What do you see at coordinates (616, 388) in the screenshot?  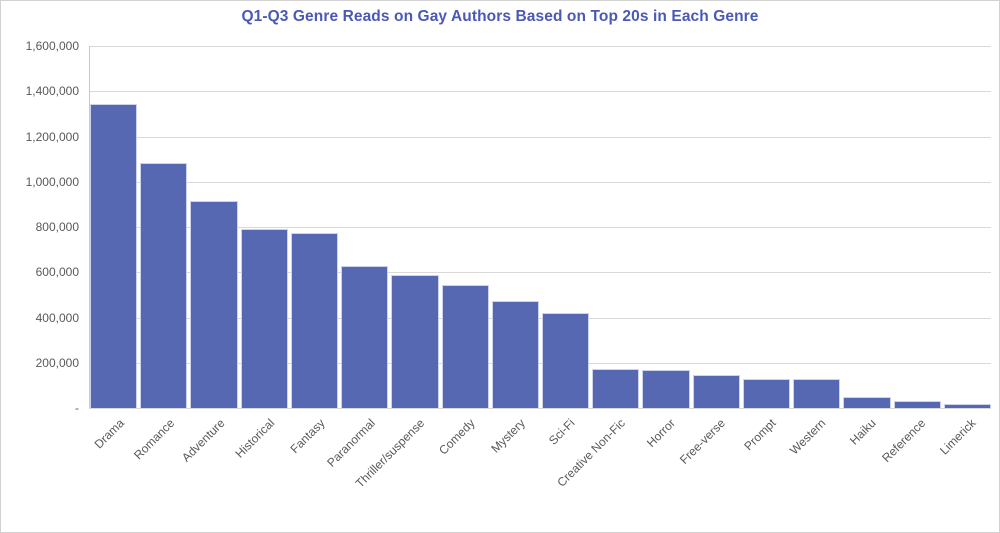 I see `bar-creative-non-fic` at bounding box center [616, 388].